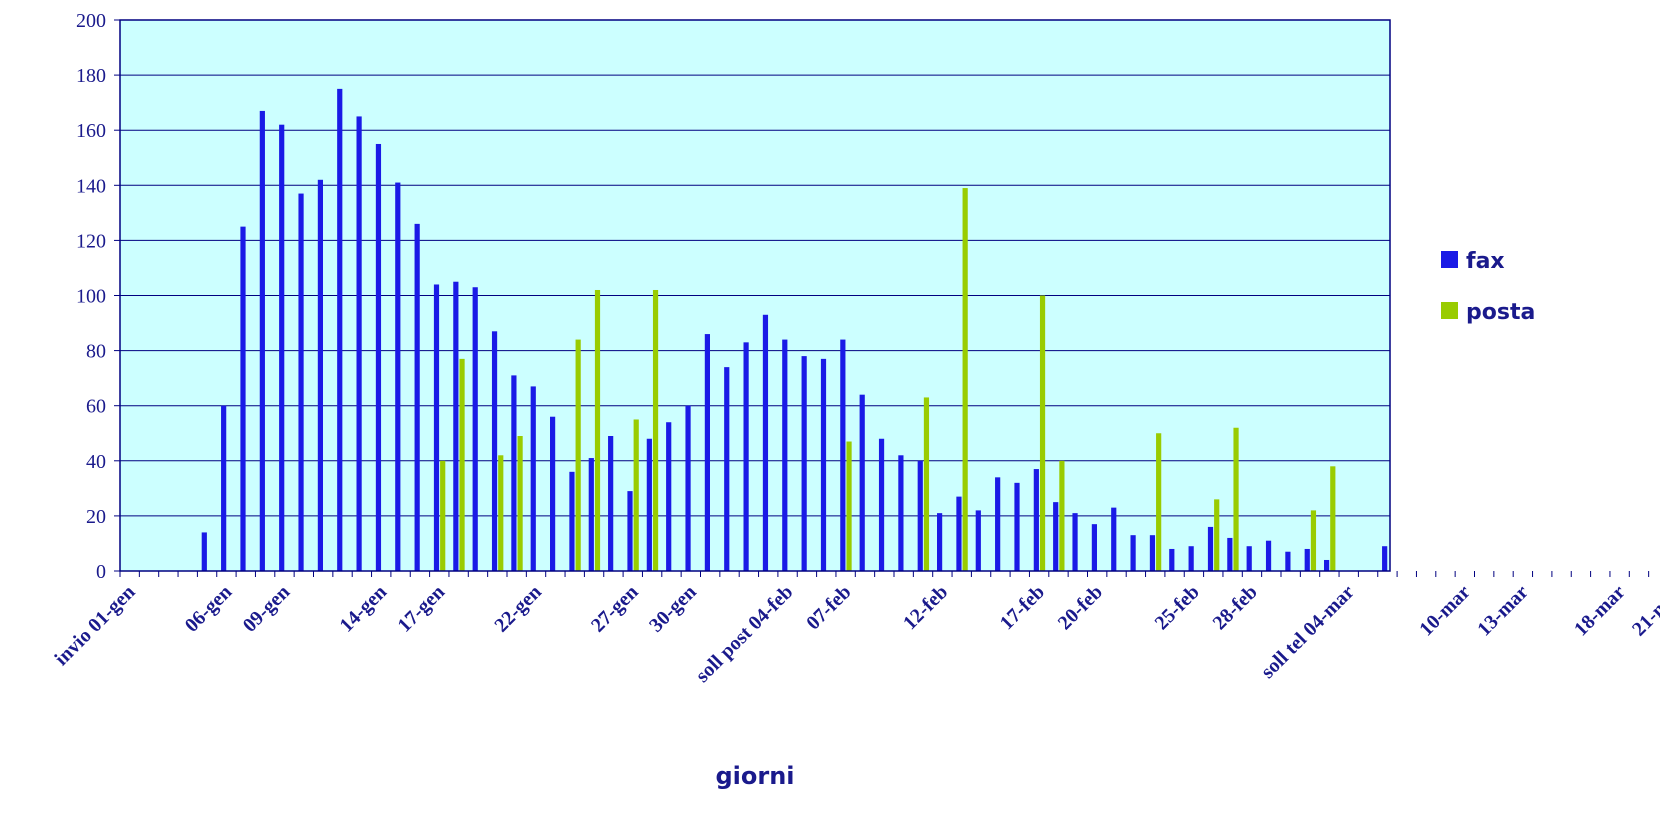 This screenshot has height=833, width=1660. I want to click on bar-fax-18-gen, so click(456, 426).